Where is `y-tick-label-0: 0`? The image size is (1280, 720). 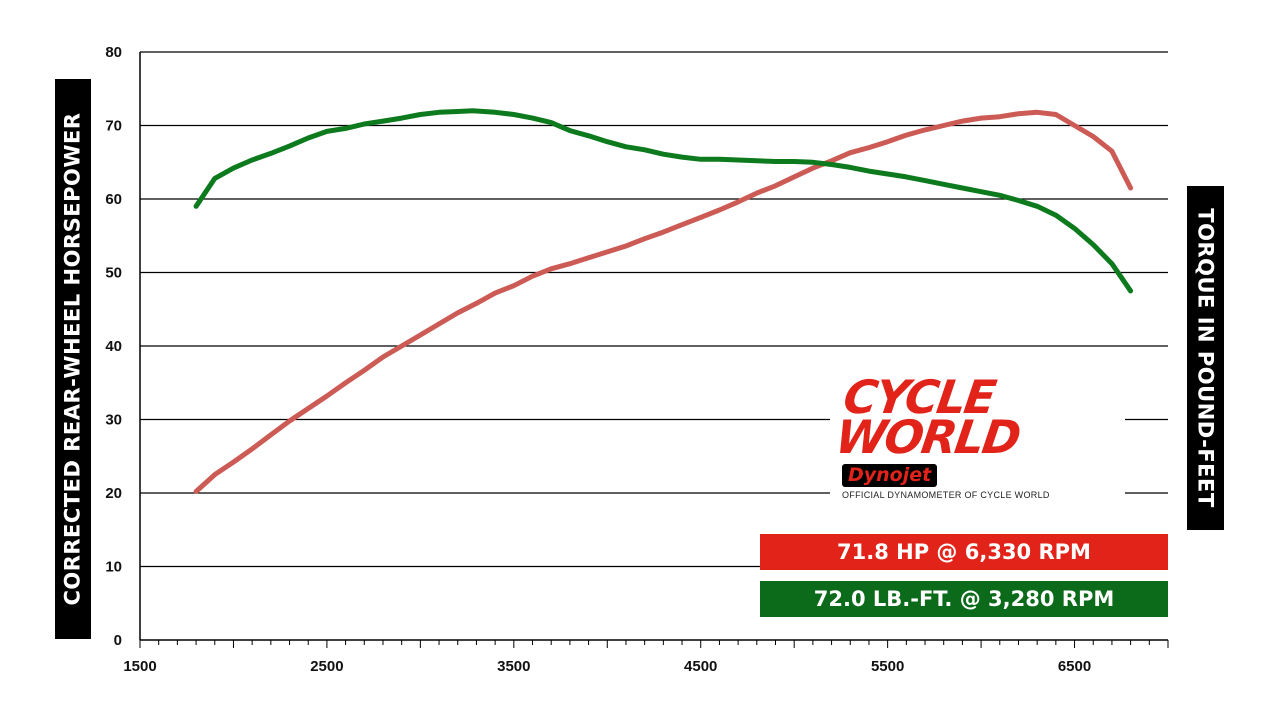 y-tick-label-0: 0 is located at coordinates (118, 640).